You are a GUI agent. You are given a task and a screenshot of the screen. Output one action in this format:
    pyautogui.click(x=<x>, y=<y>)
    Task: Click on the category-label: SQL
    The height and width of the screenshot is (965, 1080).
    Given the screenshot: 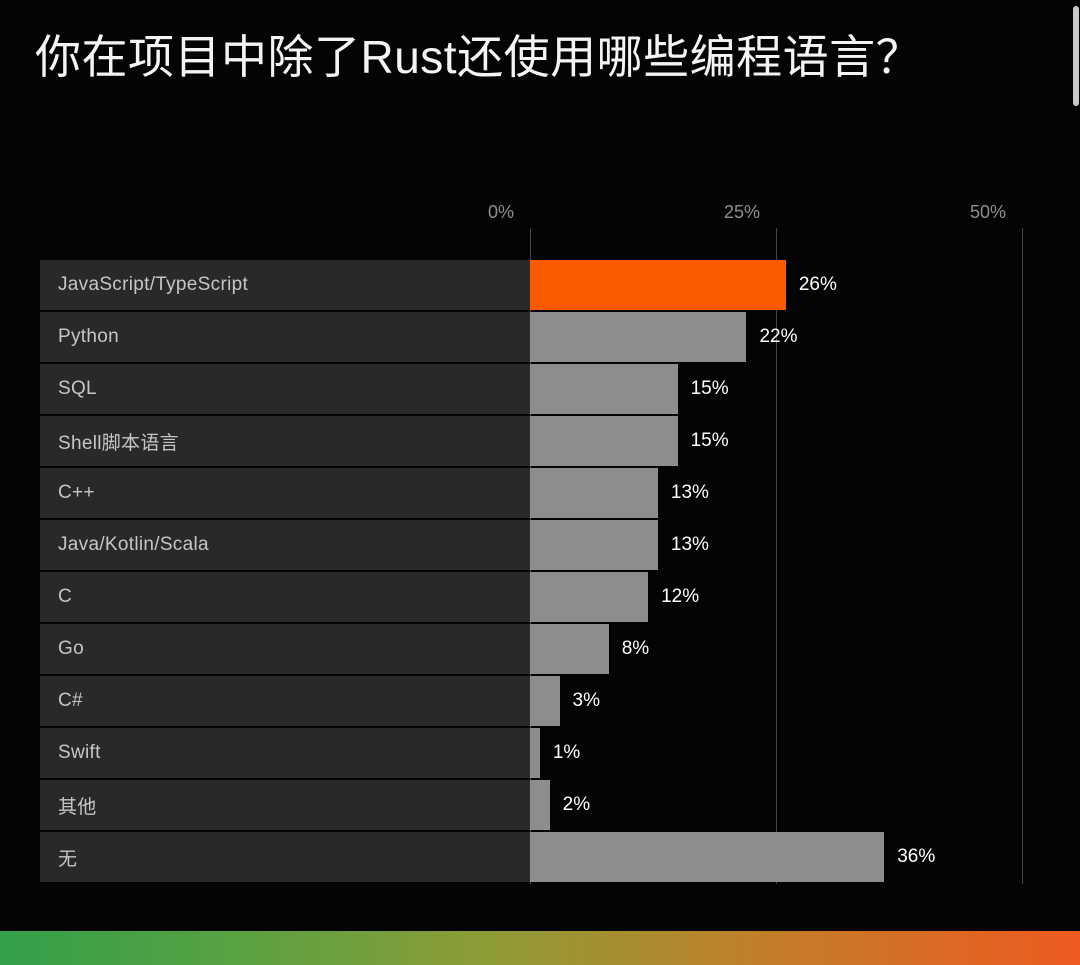 What is the action you would take?
    pyautogui.click(x=77, y=388)
    